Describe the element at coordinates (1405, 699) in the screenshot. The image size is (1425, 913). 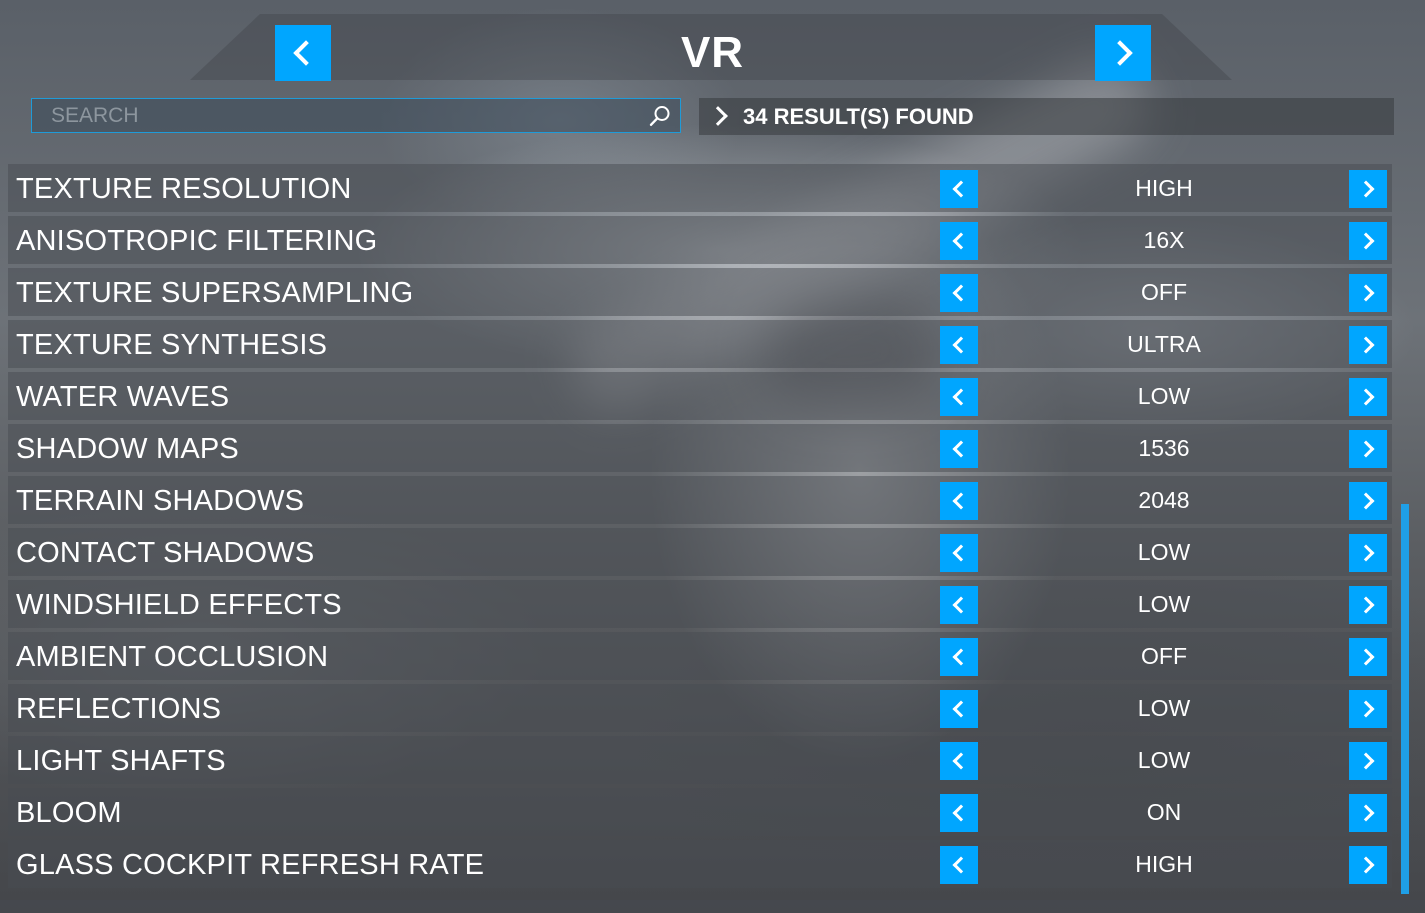
I see `scrollbar-thumb` at that location.